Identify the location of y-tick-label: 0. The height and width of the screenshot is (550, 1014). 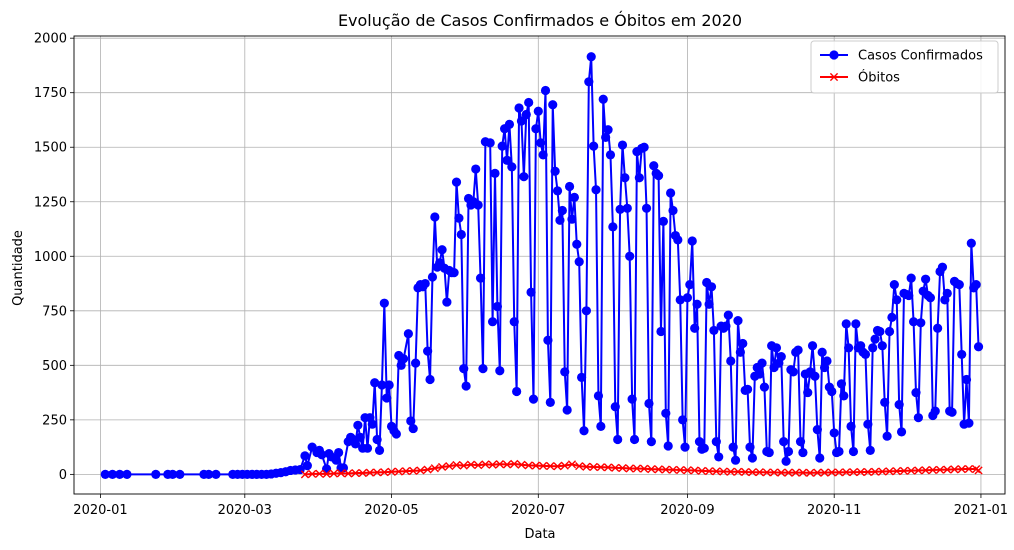
(63, 475).